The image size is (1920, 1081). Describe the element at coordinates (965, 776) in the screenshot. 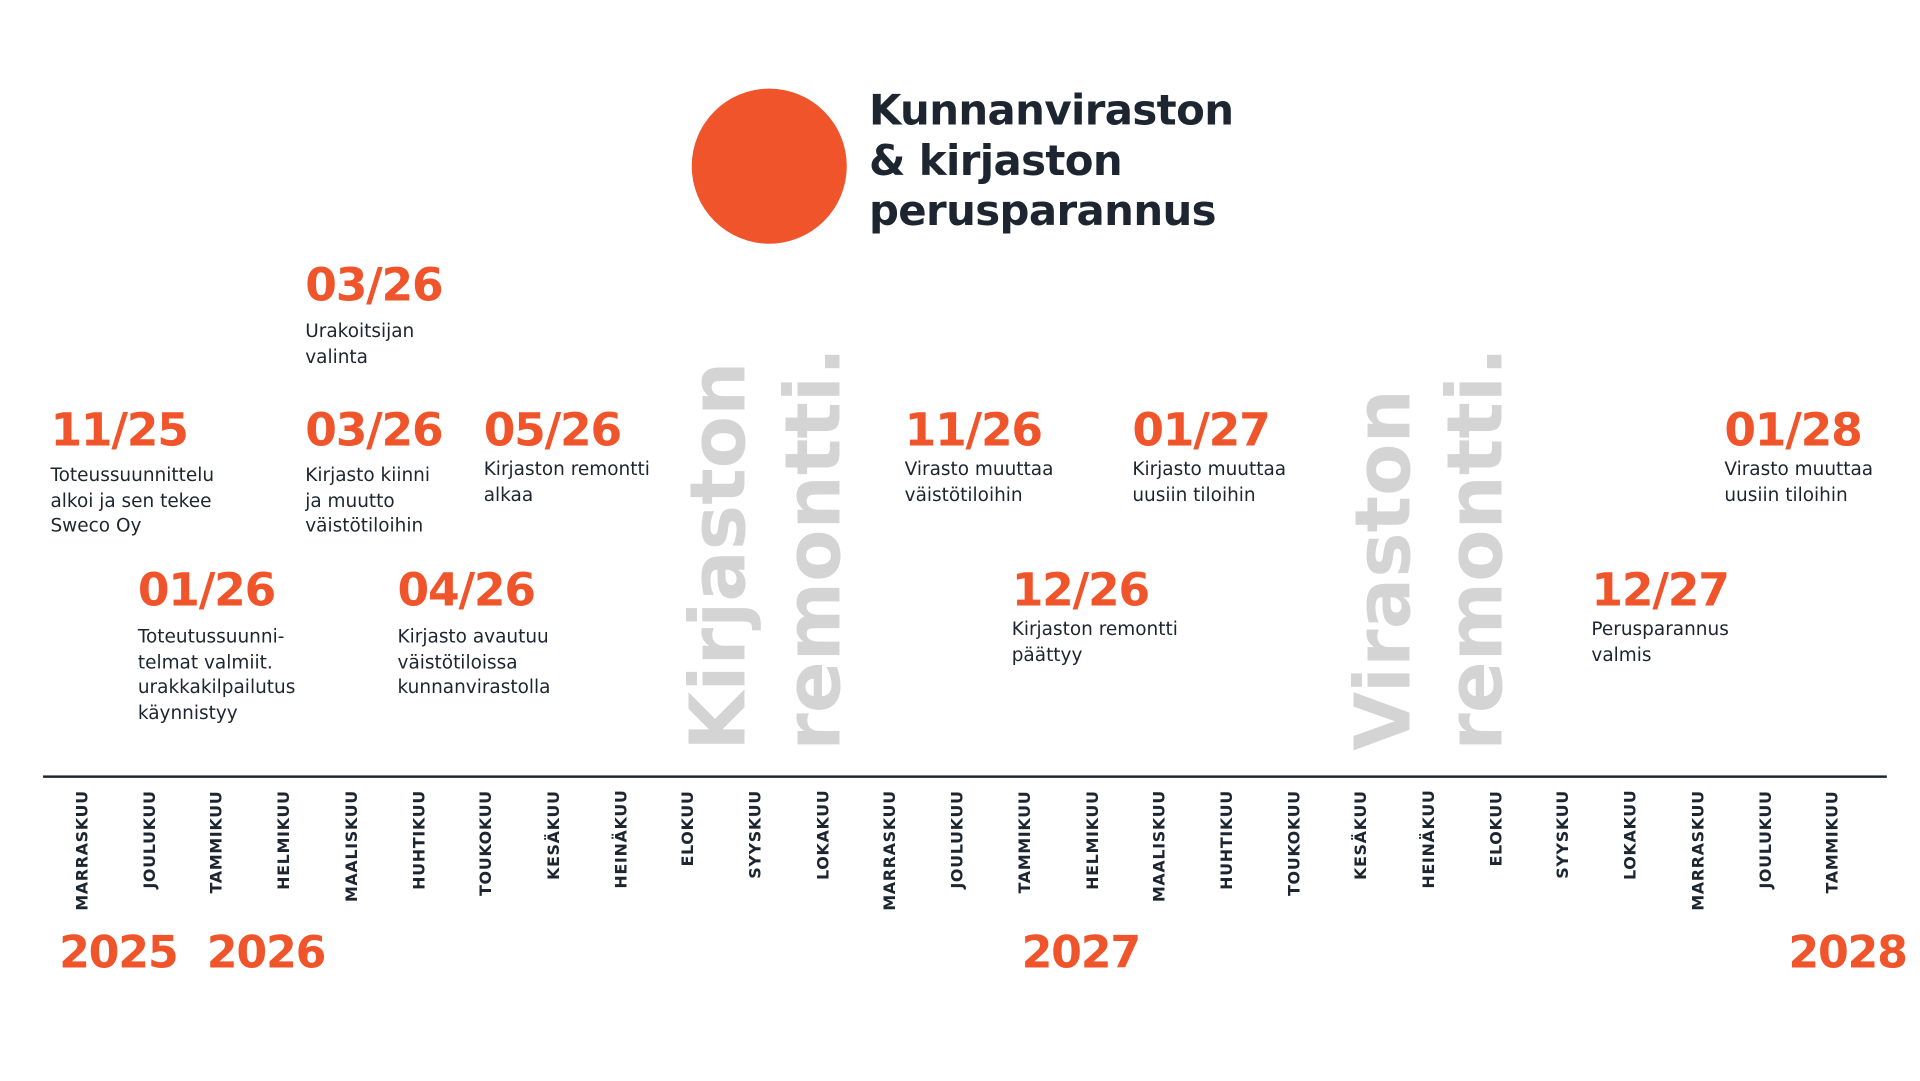

I see `timeline-axis` at that location.